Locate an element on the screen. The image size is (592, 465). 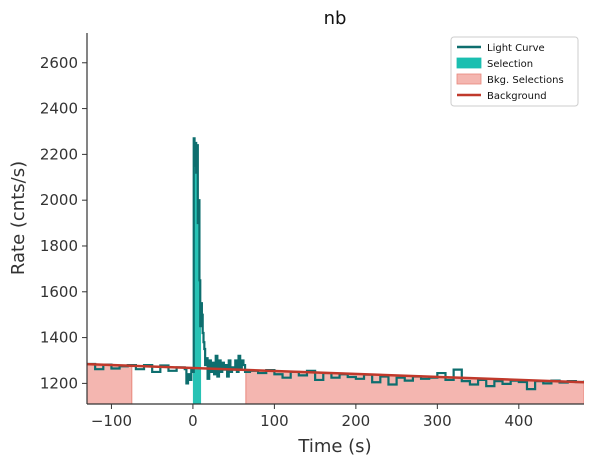
legend-label: Selection is located at coordinates (510, 64).